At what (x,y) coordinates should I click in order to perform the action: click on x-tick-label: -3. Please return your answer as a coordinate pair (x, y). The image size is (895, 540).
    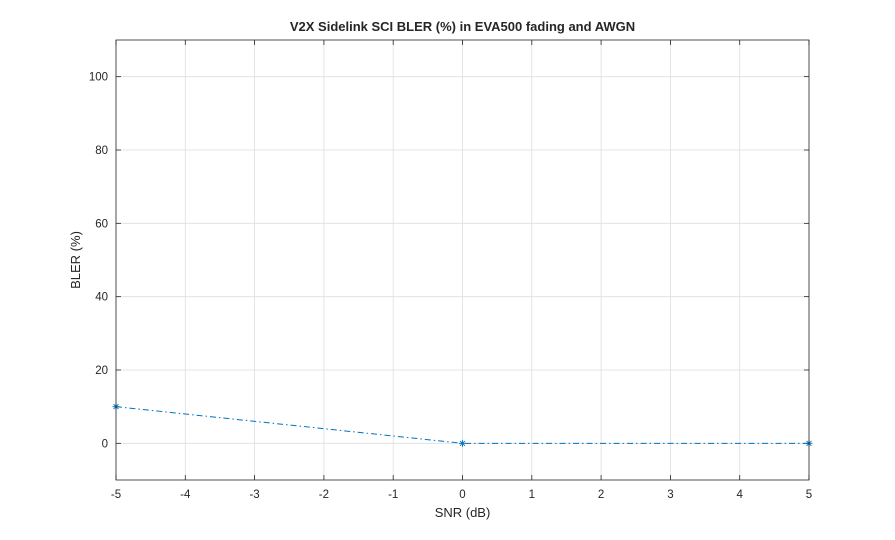
    Looking at the image, I should click on (254, 495).